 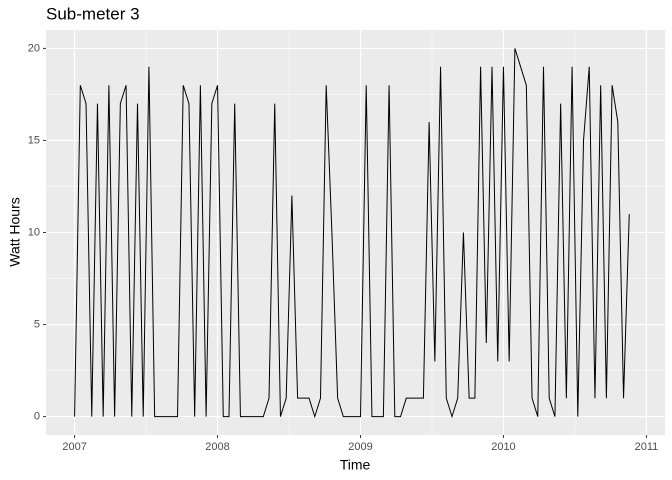 What do you see at coordinates (15, 232) in the screenshot?
I see `y-axis-title: Watt Hours` at bounding box center [15, 232].